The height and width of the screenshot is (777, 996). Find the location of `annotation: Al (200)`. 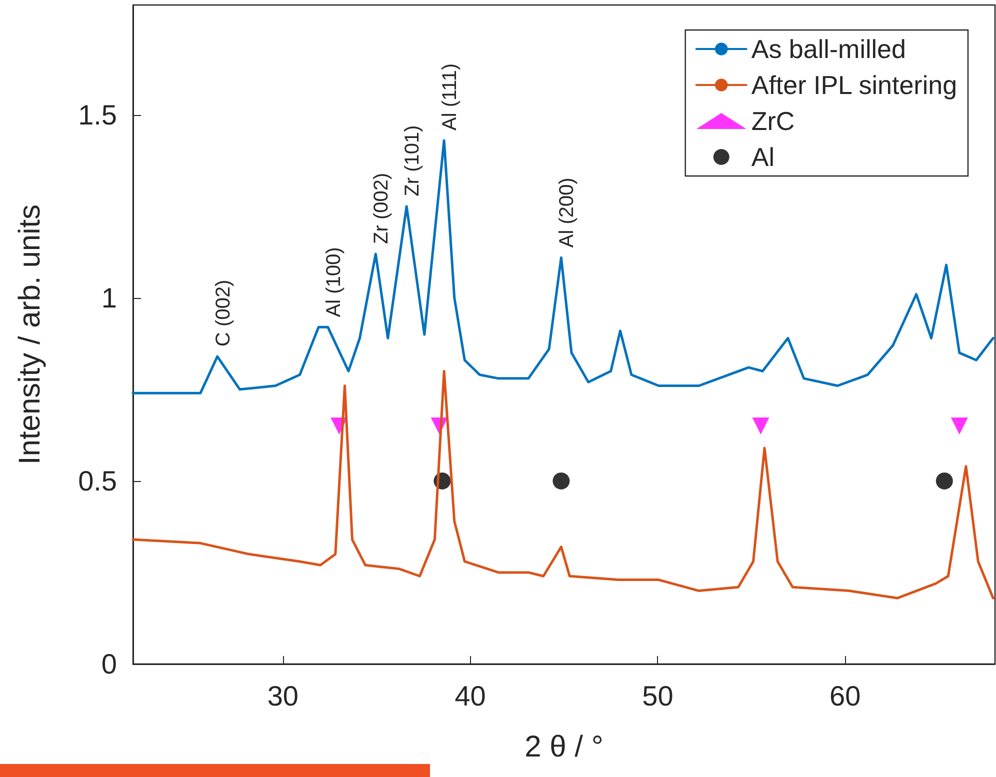

annotation: Al (200) is located at coordinates (567, 213).